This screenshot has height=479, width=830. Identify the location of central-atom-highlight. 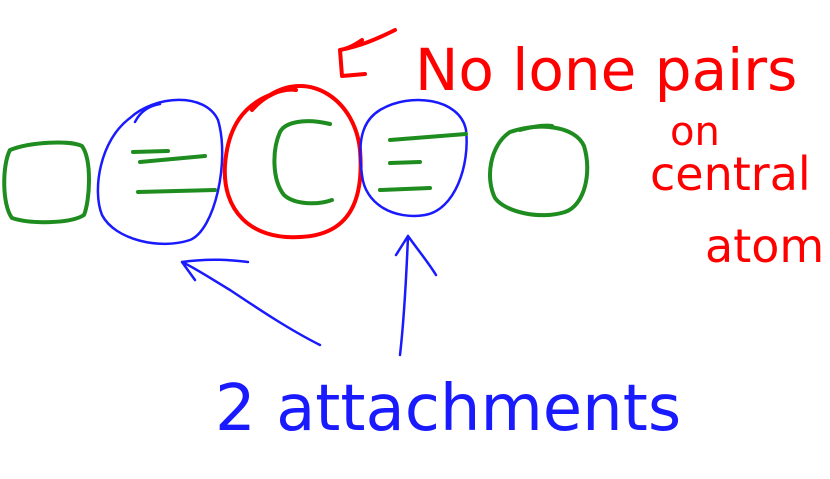
(292, 162).